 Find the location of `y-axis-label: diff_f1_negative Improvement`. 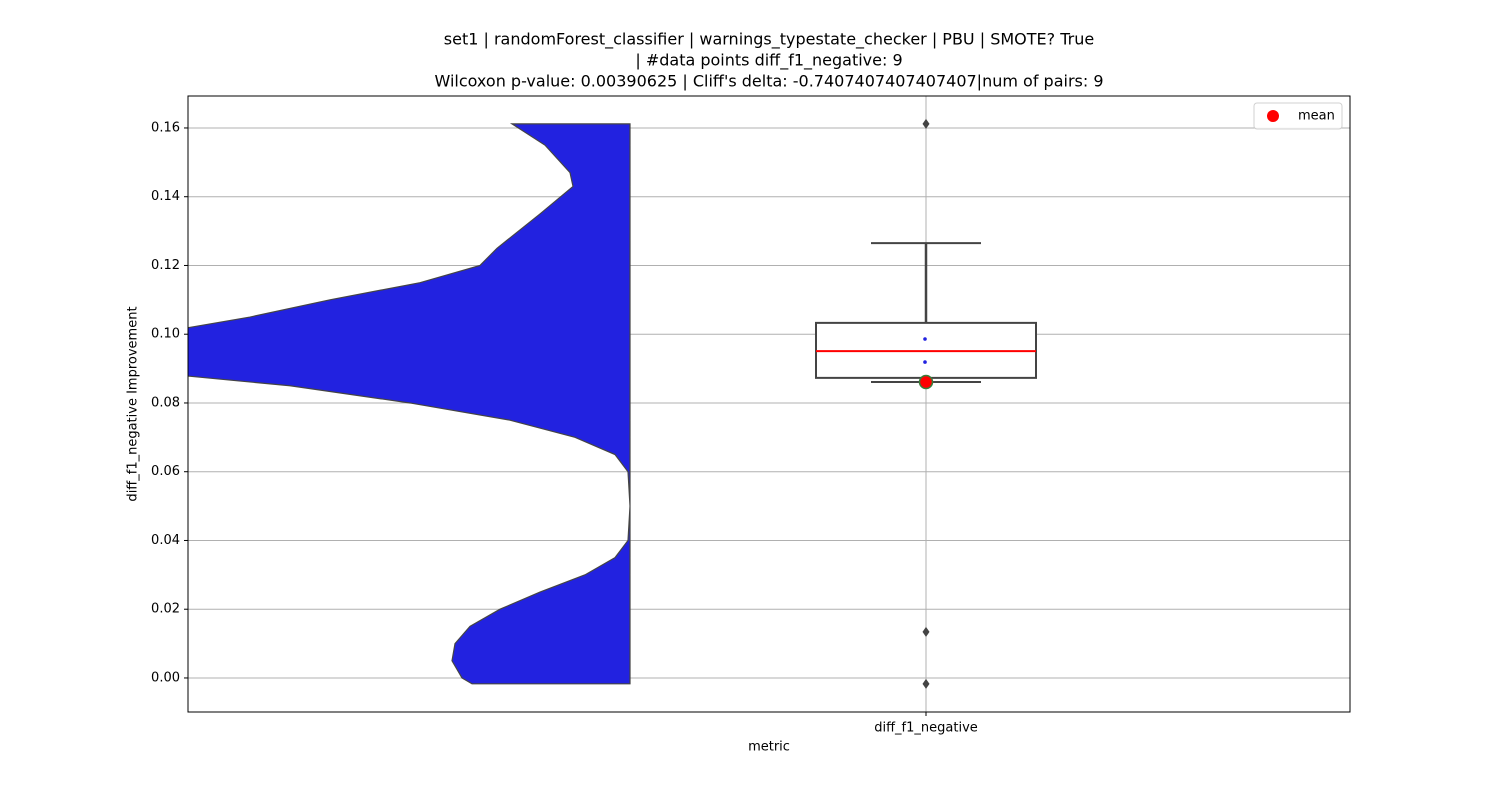

y-axis-label: diff_f1_negative Improvement is located at coordinates (133, 403).